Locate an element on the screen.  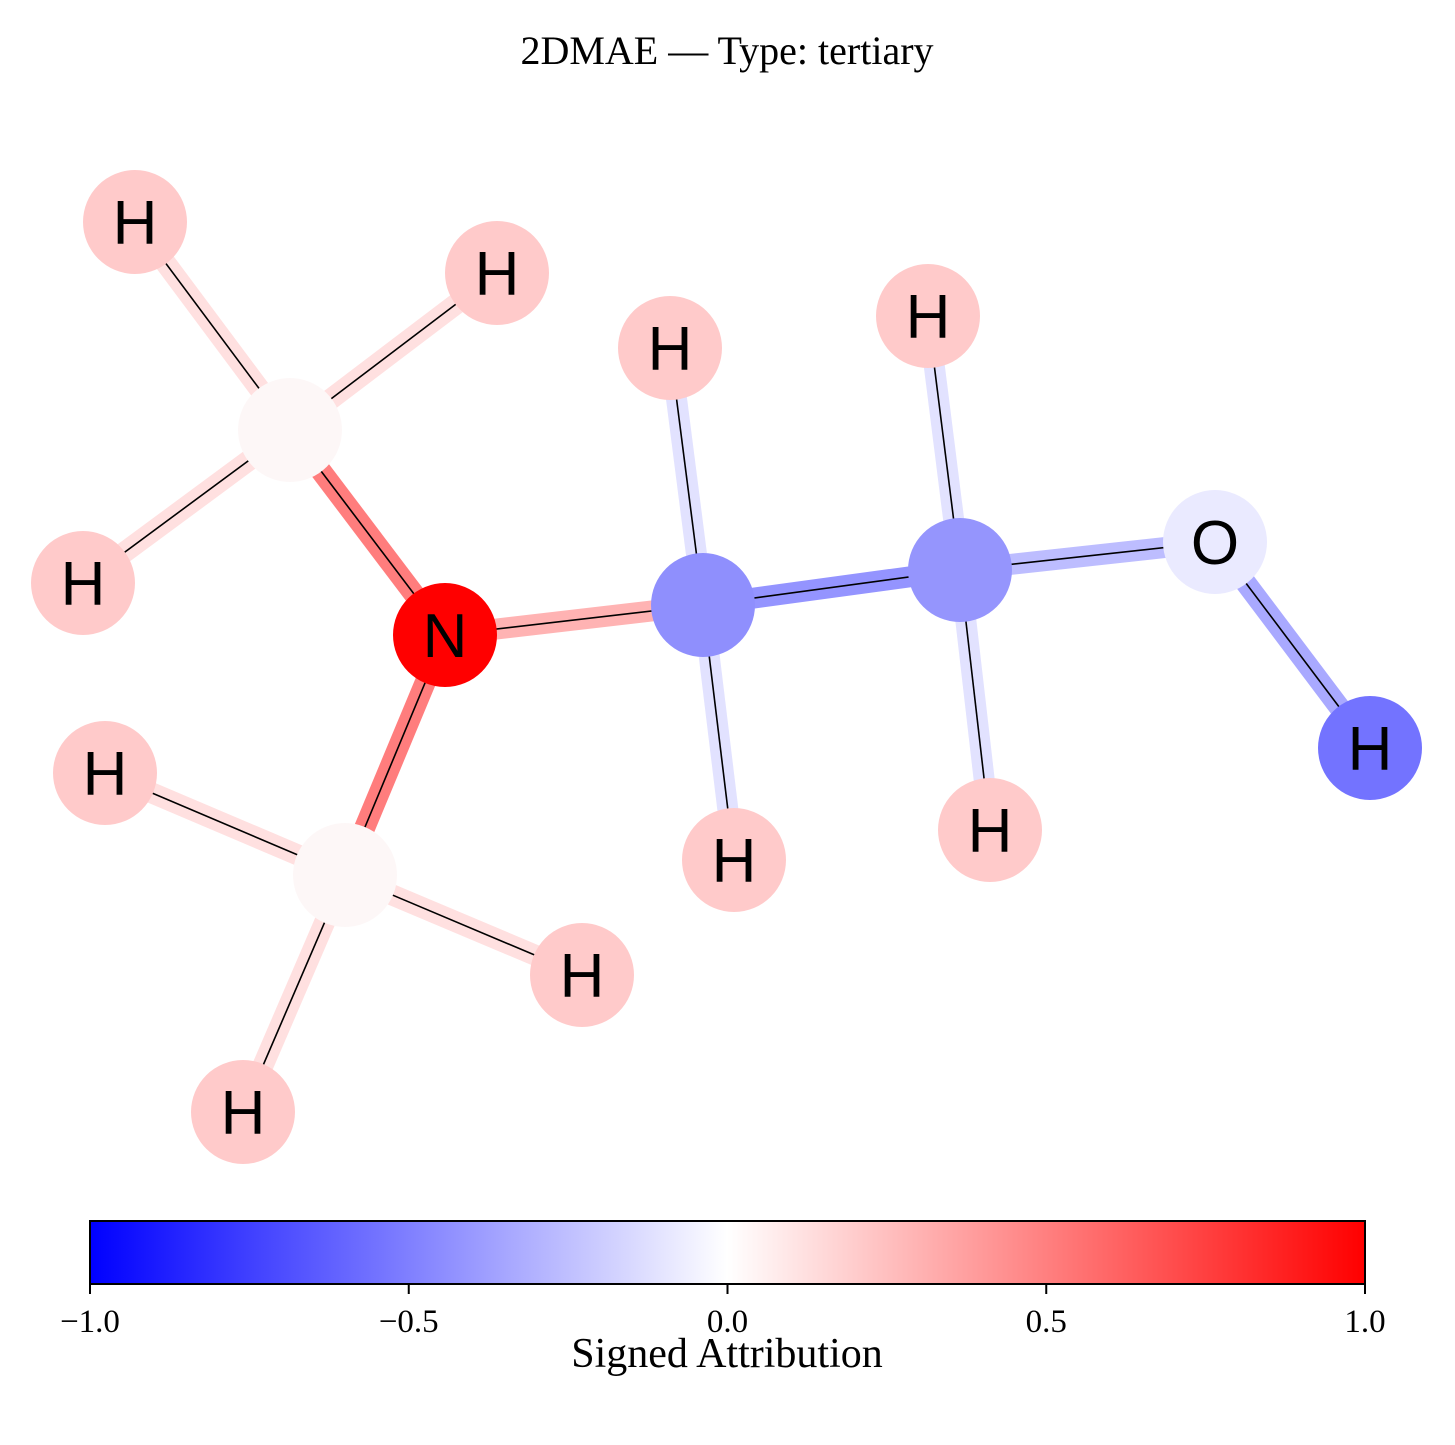
atom-H6: H is located at coordinates (243, 1112).